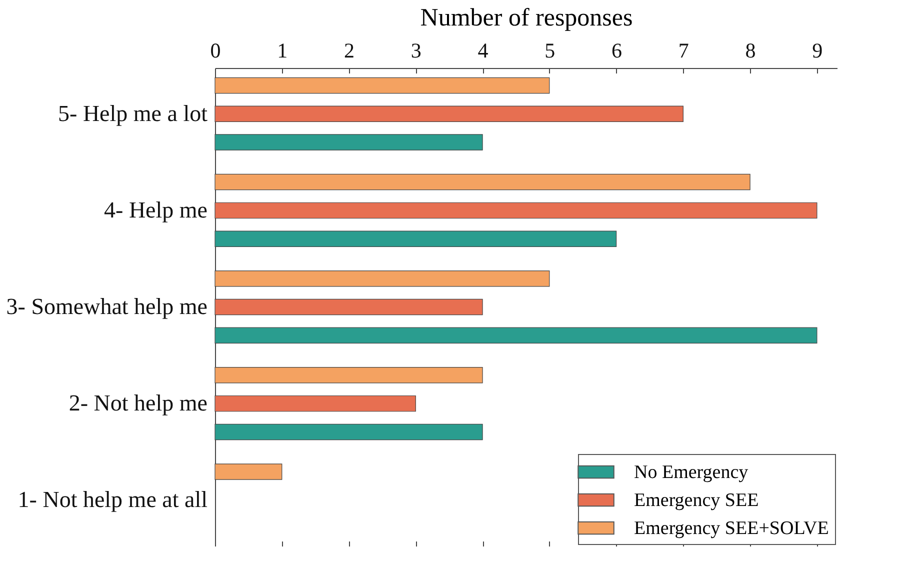 Image resolution: width=922 pixels, height=572 pixels. What do you see at coordinates (550, 50) in the screenshot?
I see `x-tick-label: 5` at bounding box center [550, 50].